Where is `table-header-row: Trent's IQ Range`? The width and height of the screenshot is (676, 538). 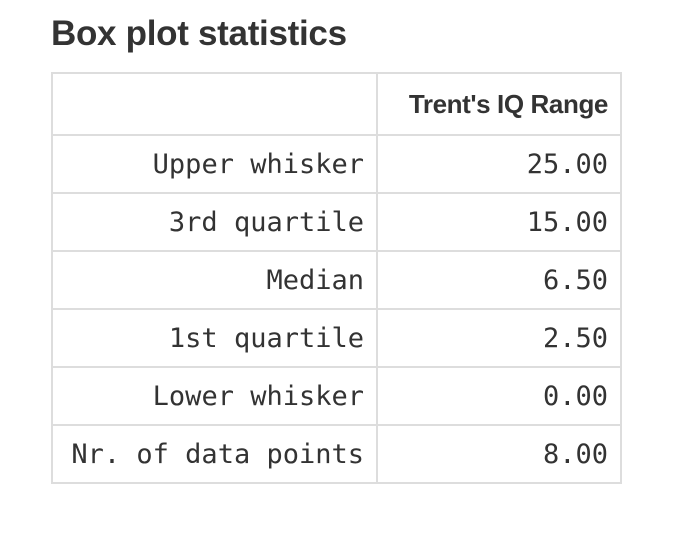 table-header-row: Trent's IQ Range is located at coordinates (336, 104).